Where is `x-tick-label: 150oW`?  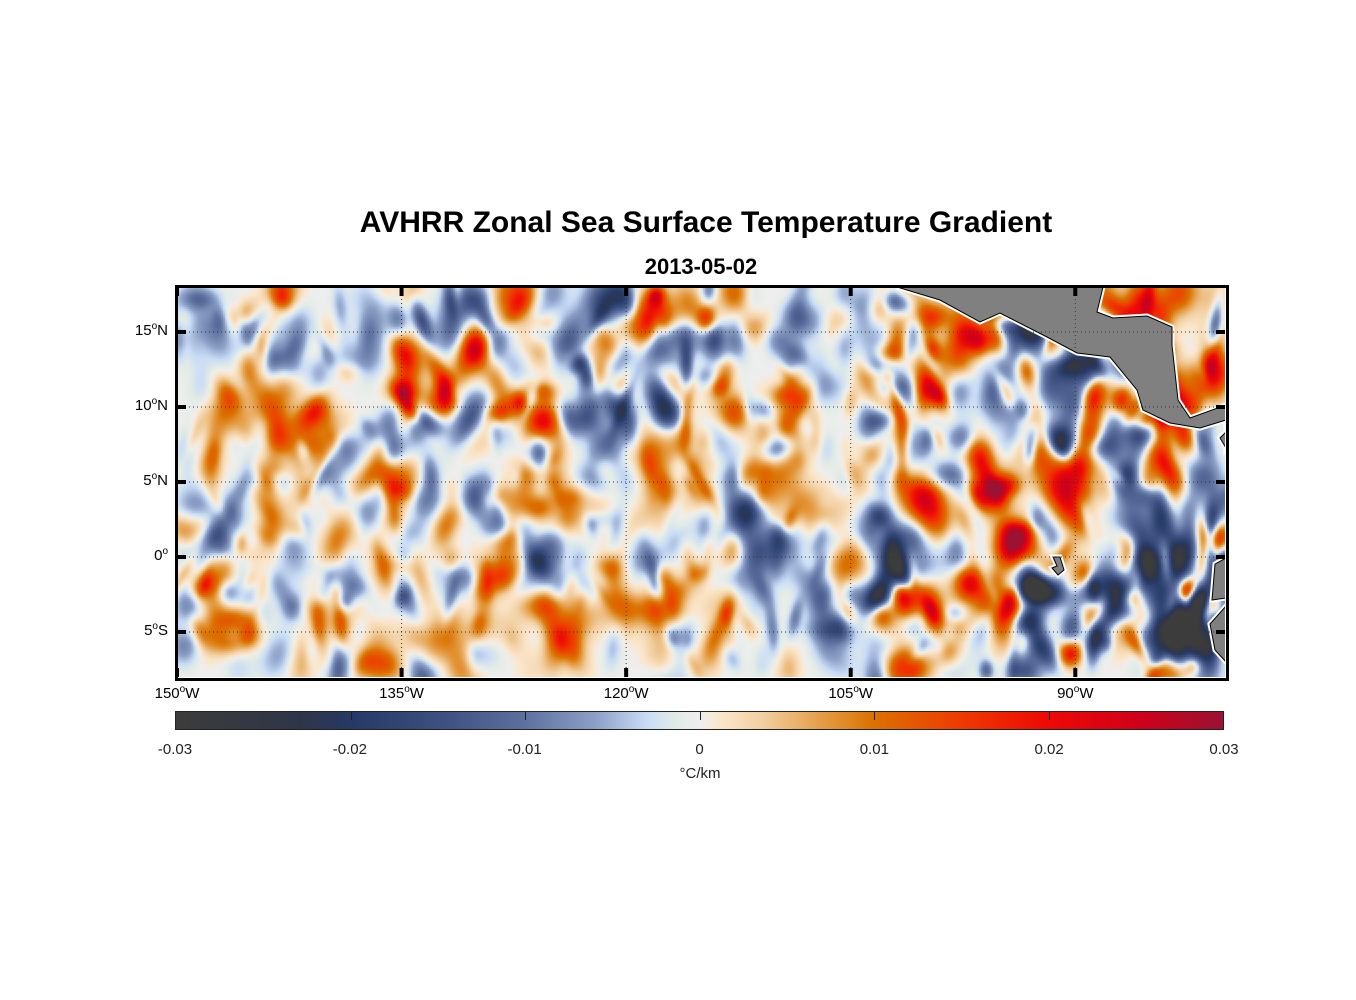 x-tick-label: 150oW is located at coordinates (177, 693).